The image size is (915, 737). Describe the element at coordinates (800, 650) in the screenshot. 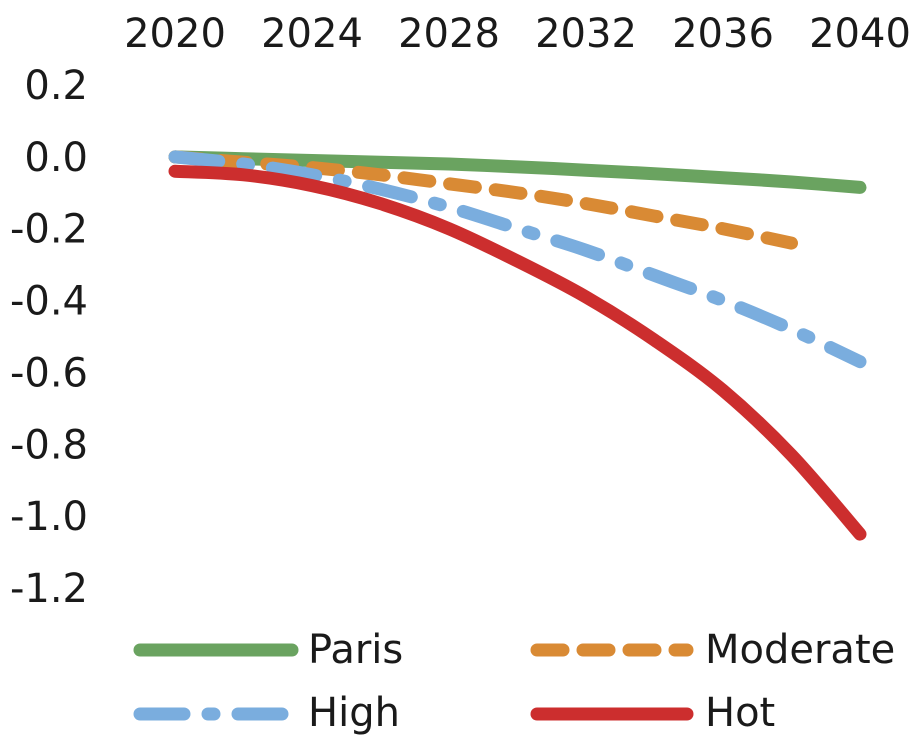

I see `legend-label-moderate: Moderate` at that location.